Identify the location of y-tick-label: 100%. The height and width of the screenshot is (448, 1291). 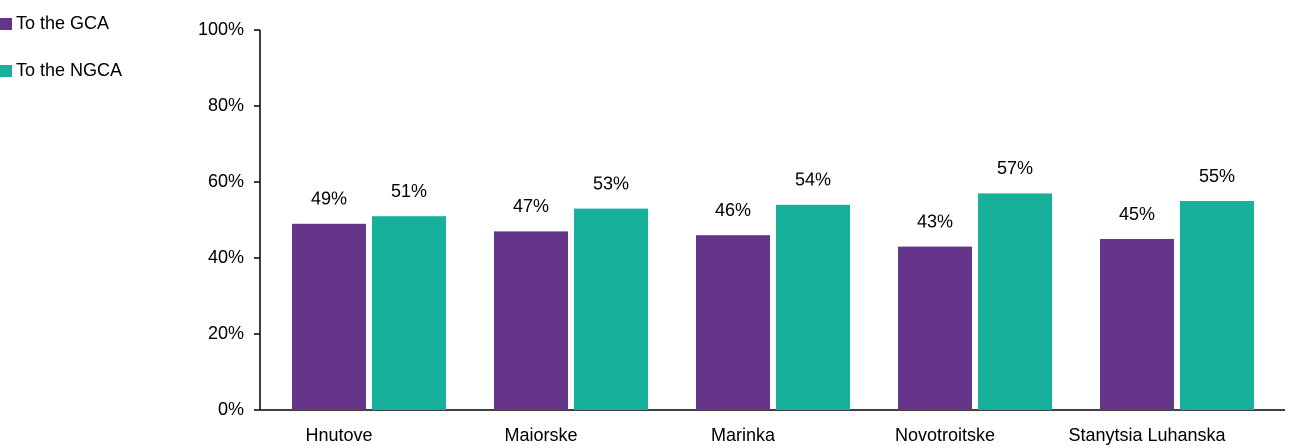
(221, 29).